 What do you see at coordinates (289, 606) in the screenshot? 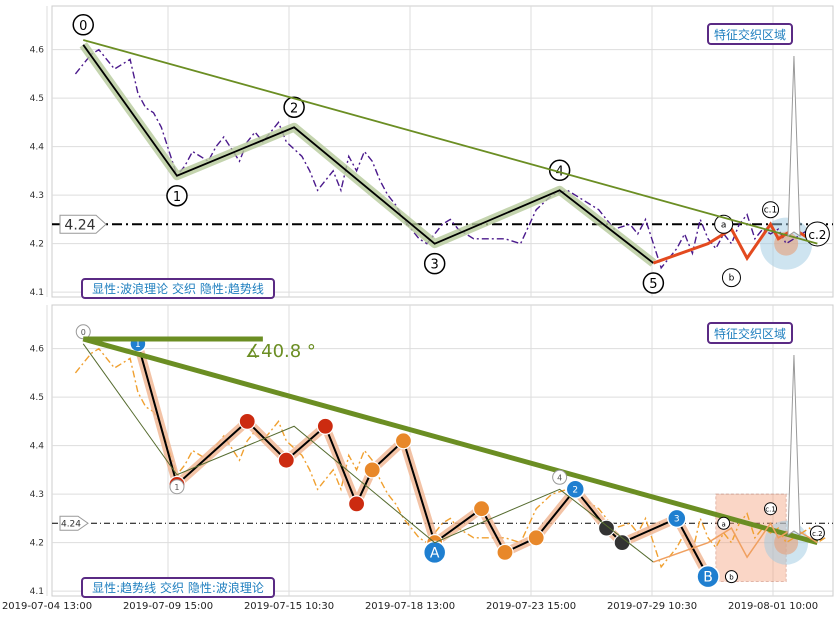
I see `x-tick-label: 2019-07-15 10:30` at bounding box center [289, 606].